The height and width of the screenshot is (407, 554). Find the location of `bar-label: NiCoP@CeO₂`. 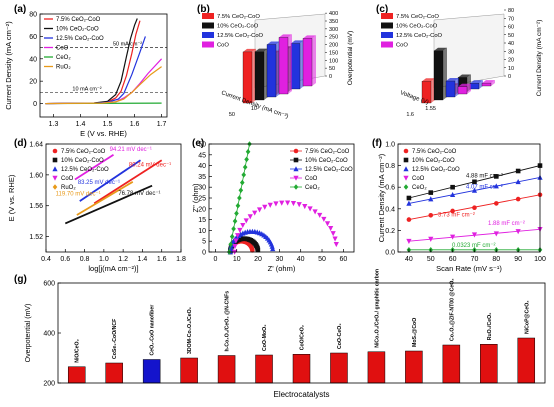

bar-label: NiCoP@CeO₂ is located at coordinates (527, 317).